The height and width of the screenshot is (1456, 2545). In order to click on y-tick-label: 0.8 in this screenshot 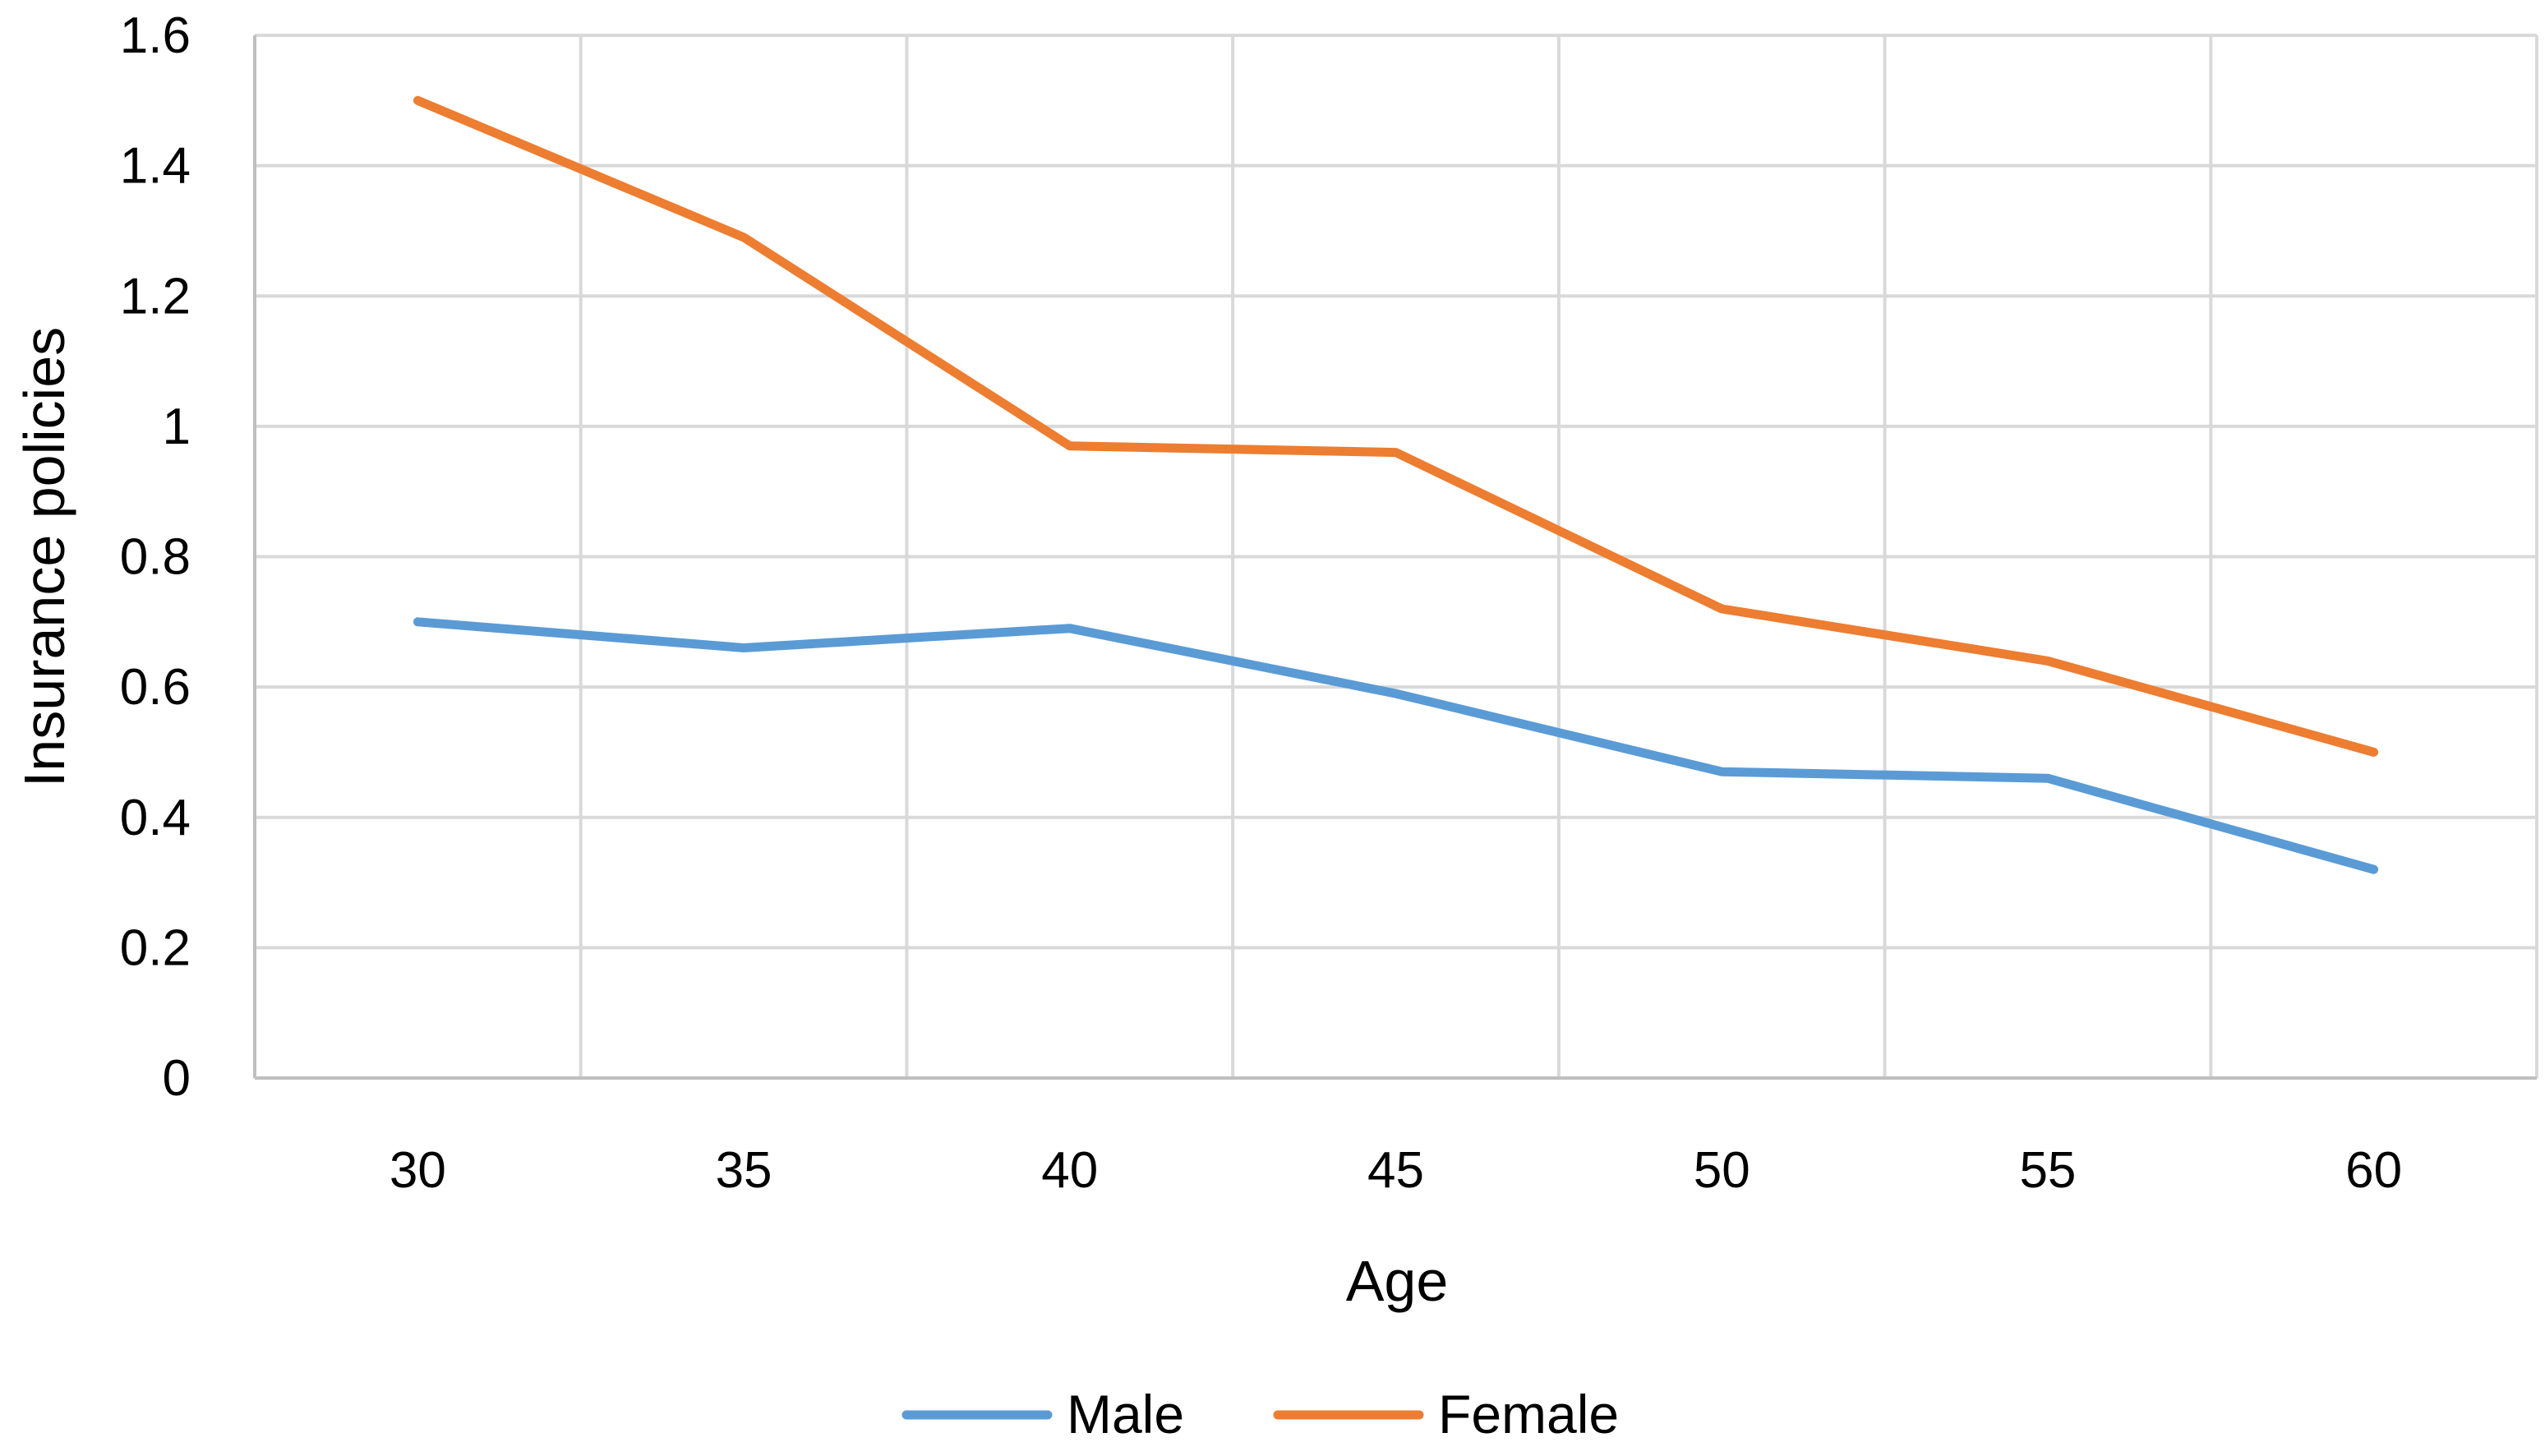, I will do `click(156, 557)`.